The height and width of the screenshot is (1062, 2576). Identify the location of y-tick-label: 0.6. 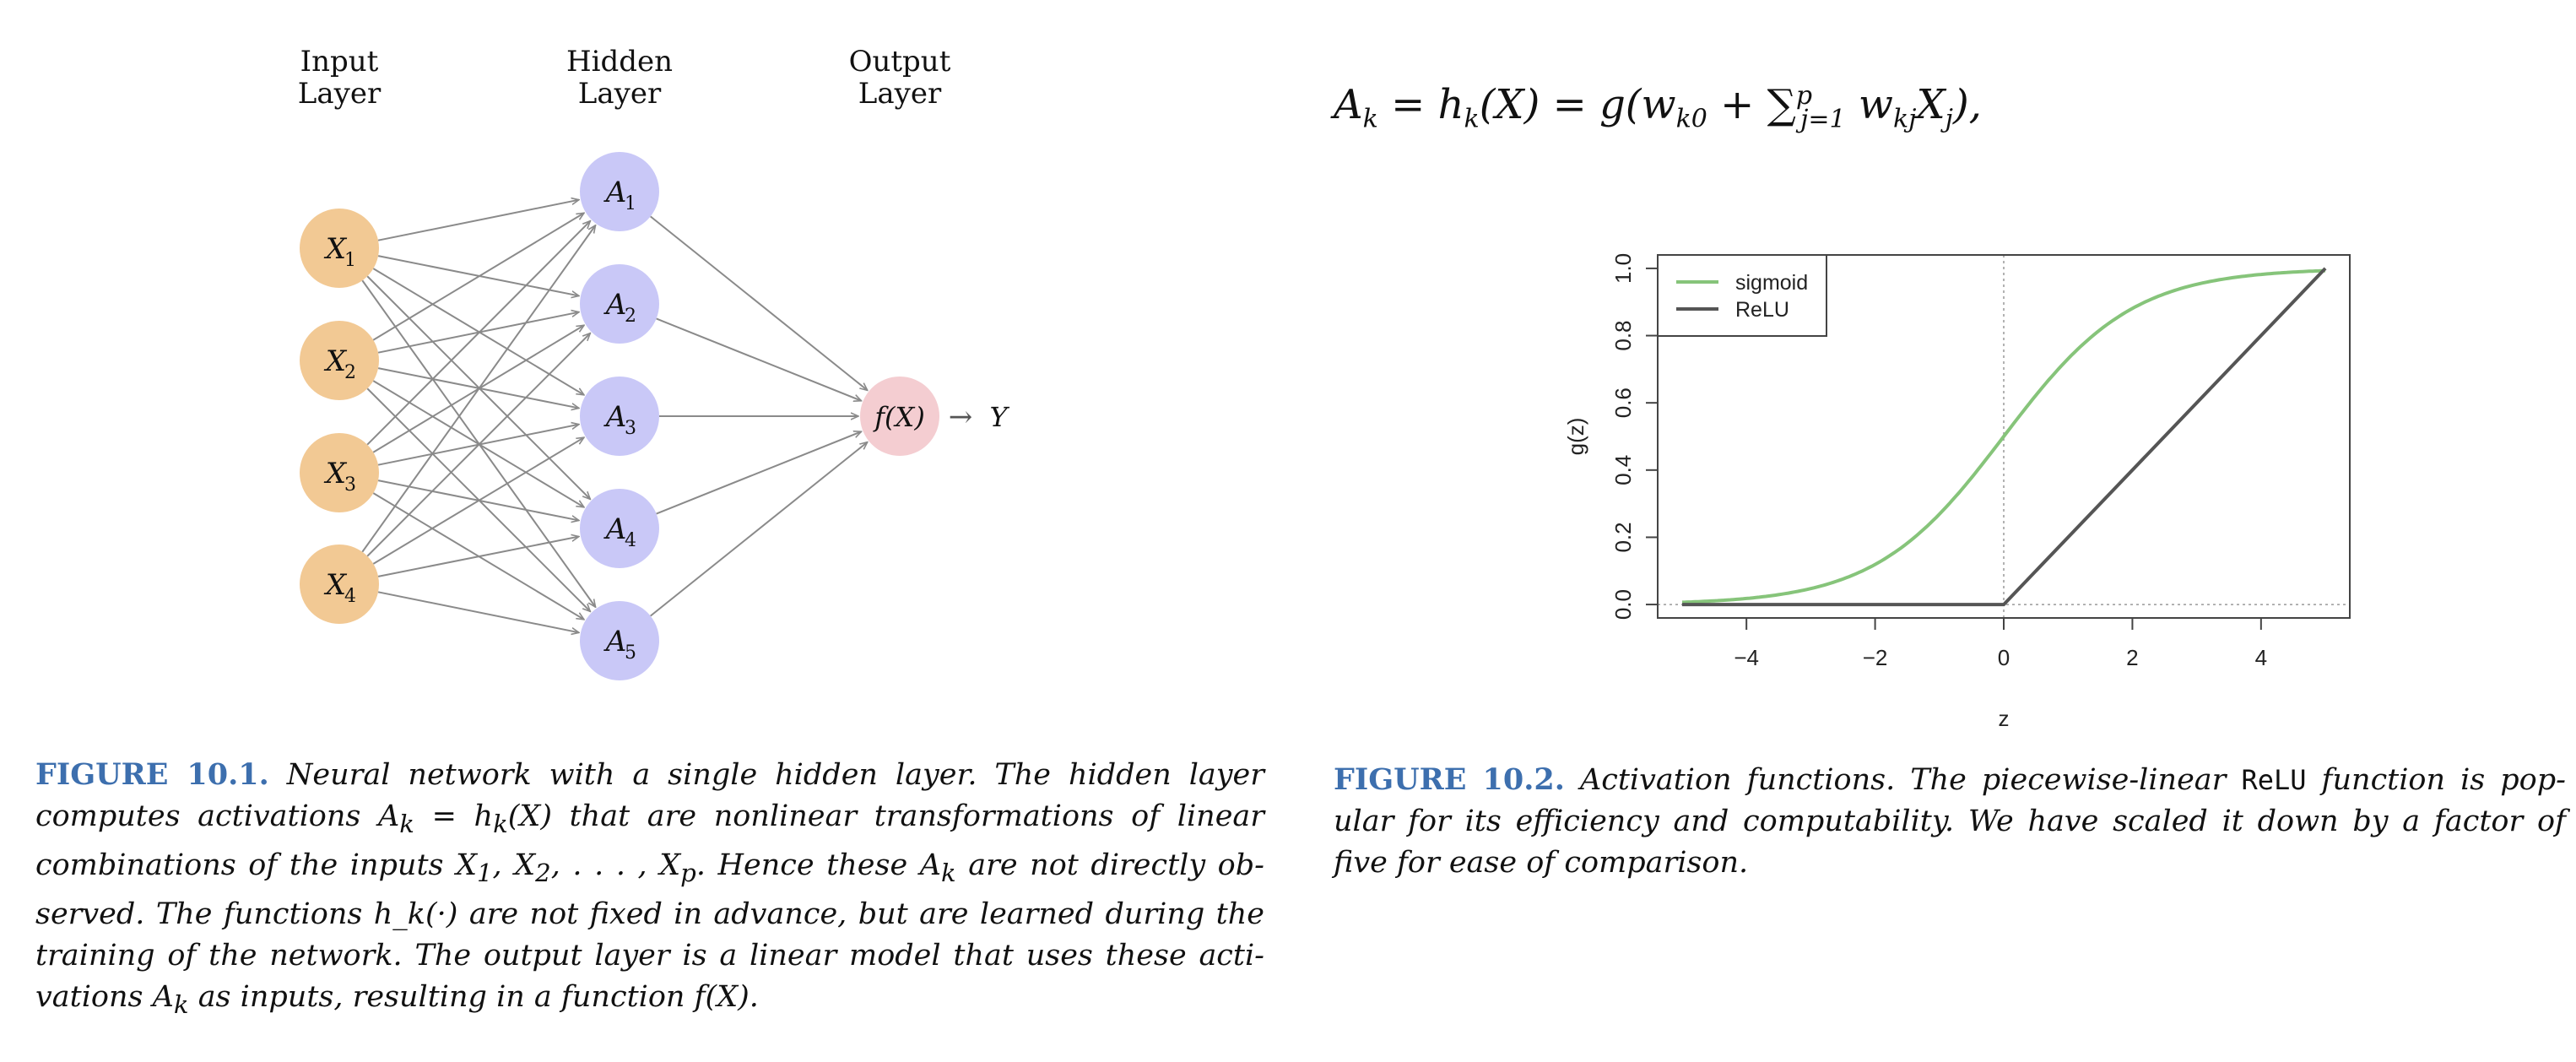
(1623, 402).